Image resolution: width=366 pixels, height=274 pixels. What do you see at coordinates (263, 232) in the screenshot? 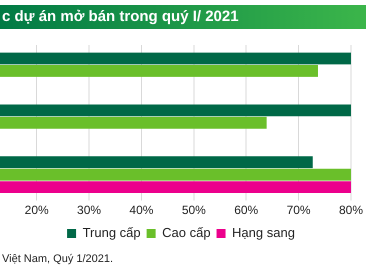
I see `legend-label: Hạng sang` at bounding box center [263, 232].